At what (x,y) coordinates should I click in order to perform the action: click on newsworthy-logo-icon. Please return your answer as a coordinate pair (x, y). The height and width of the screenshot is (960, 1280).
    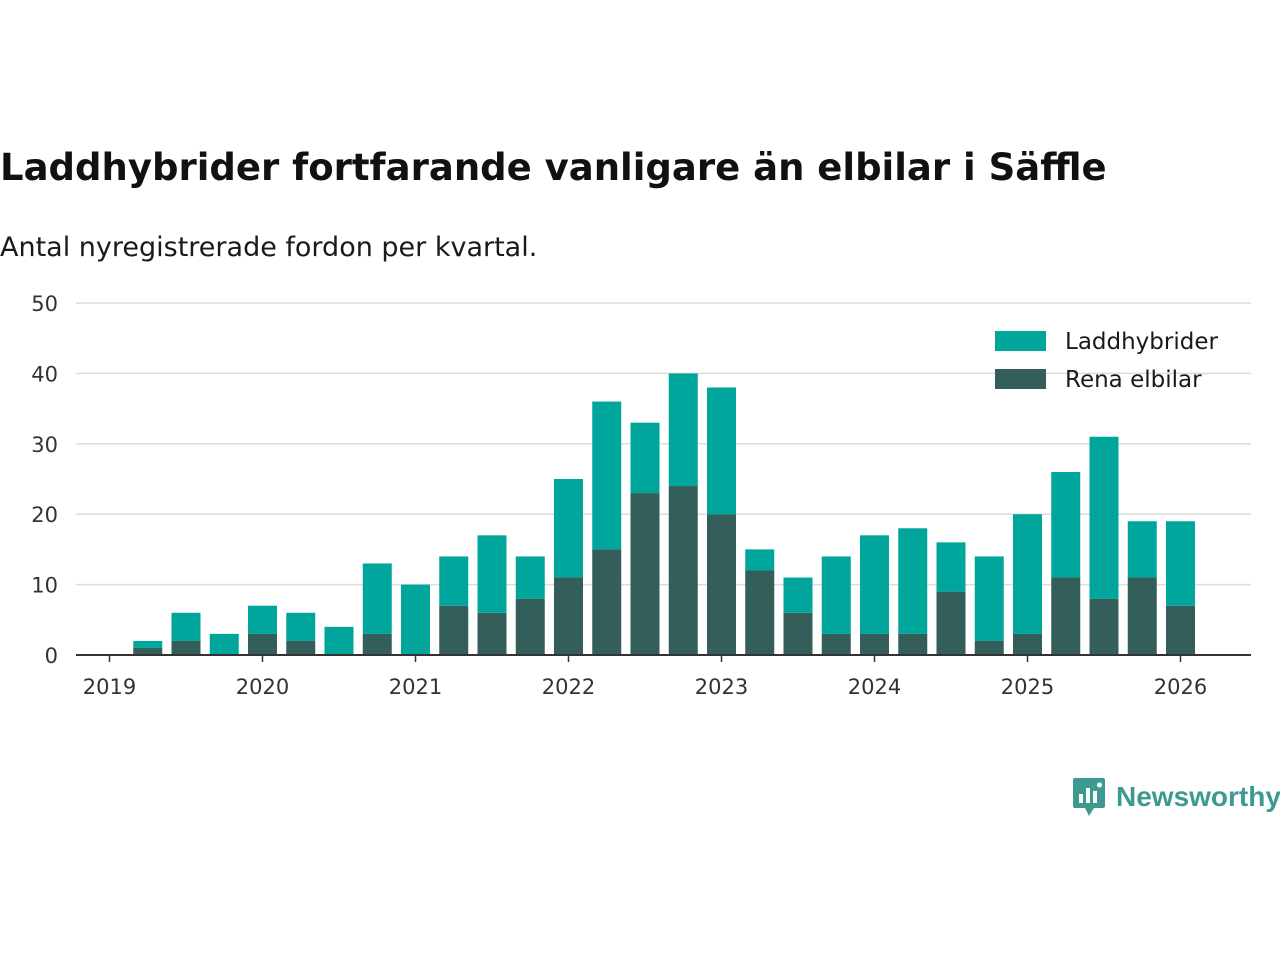
    Looking at the image, I should click on (1089, 797).